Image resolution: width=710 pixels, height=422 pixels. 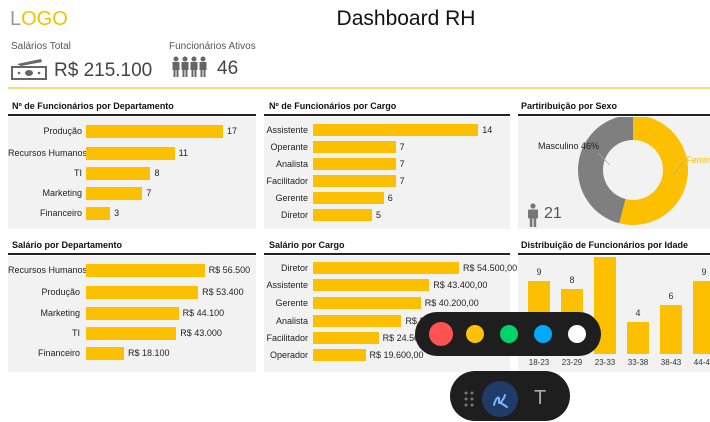 I want to click on x-tick-label: 23-33, so click(x=605, y=362).